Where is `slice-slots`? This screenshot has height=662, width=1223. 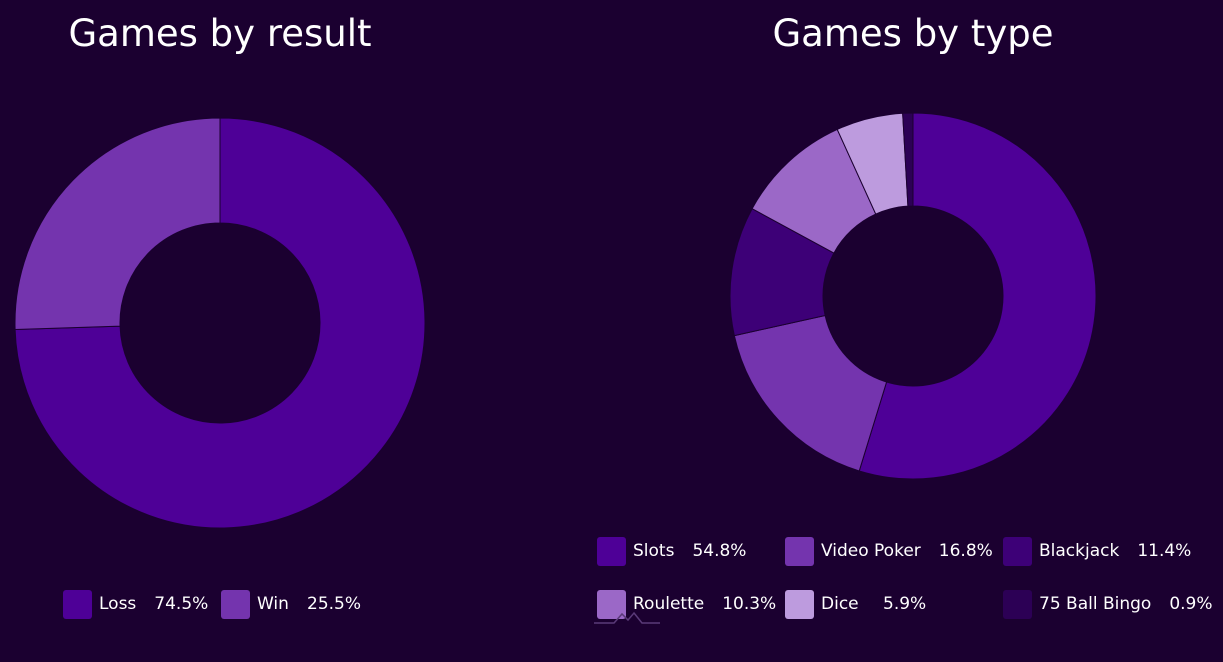 slice-slots is located at coordinates (977, 296).